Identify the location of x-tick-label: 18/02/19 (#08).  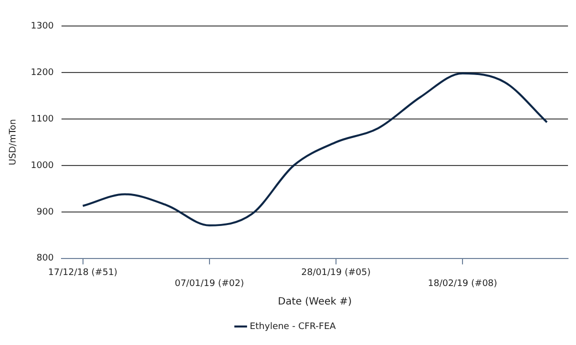
(463, 283).